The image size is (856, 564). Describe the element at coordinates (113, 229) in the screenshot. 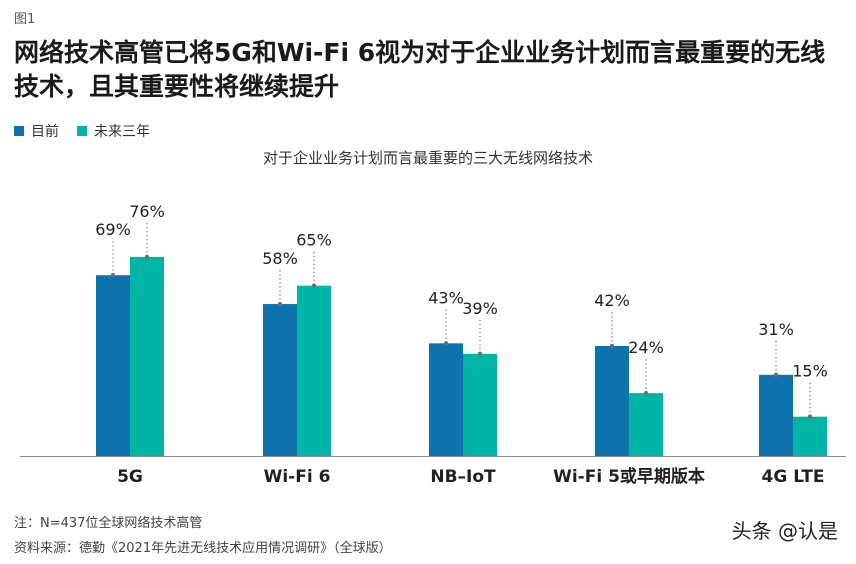

I see `data-label: 69%` at that location.